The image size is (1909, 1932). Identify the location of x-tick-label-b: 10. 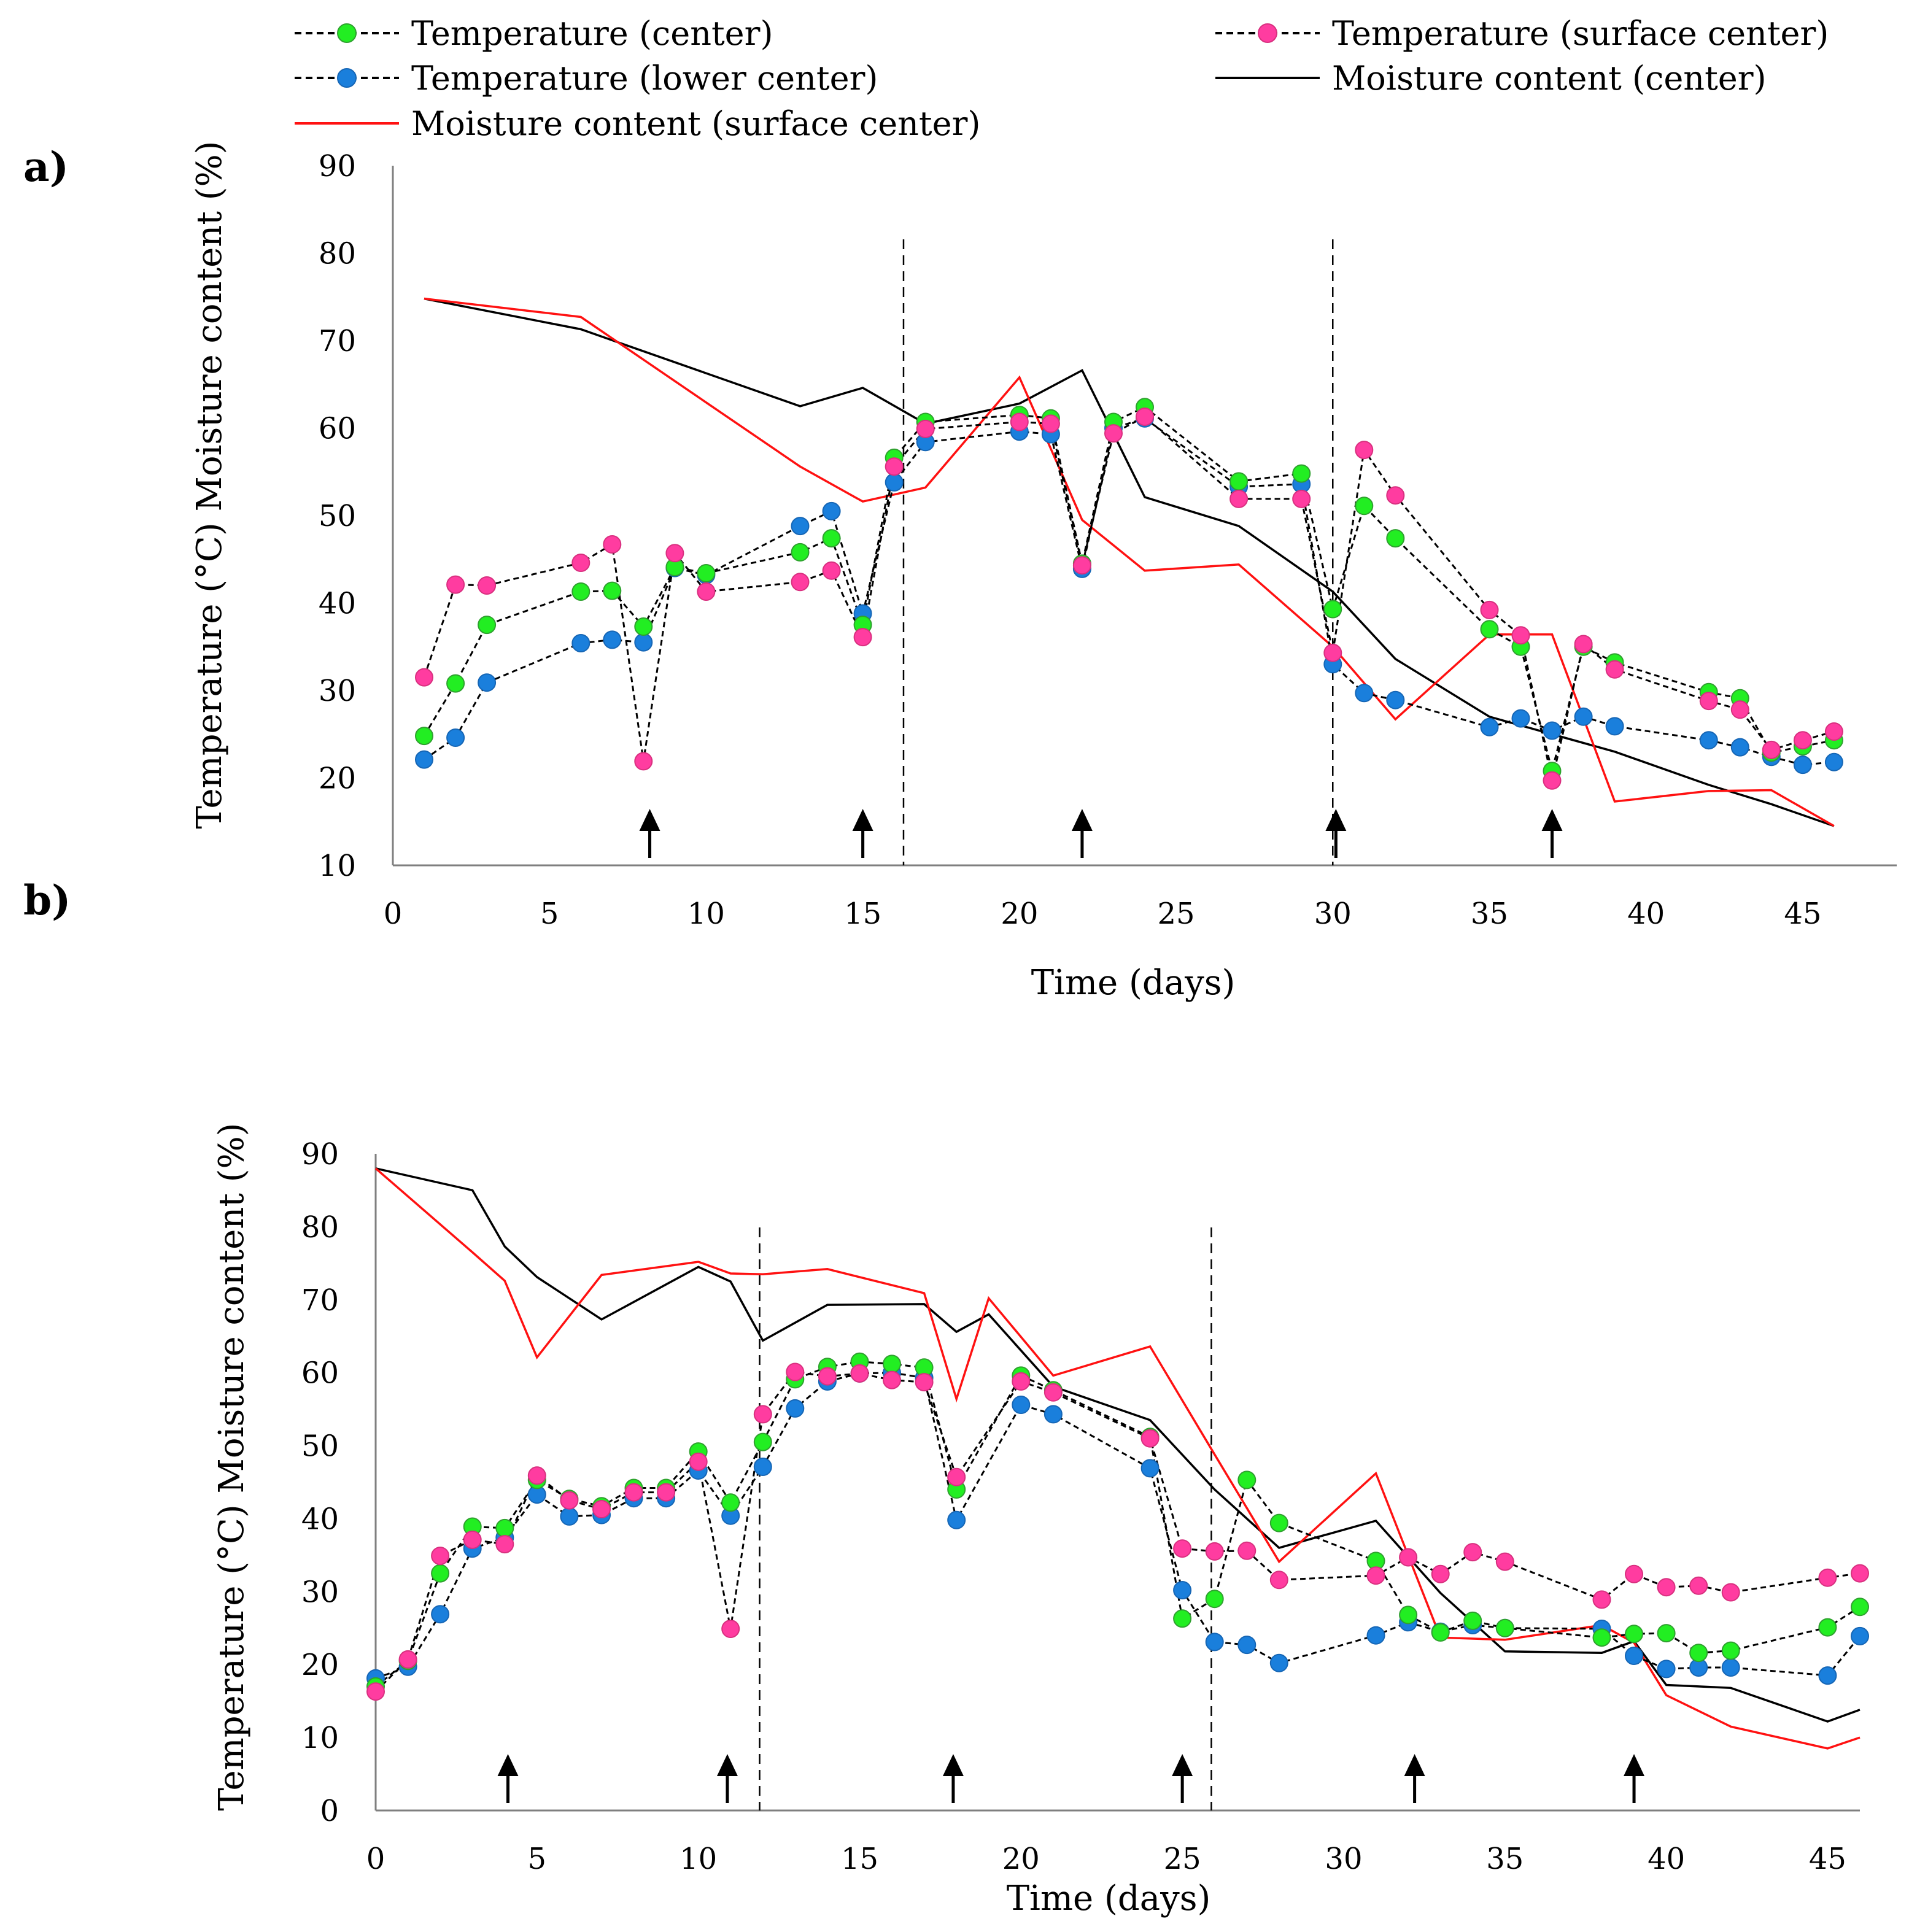
(698, 1859).